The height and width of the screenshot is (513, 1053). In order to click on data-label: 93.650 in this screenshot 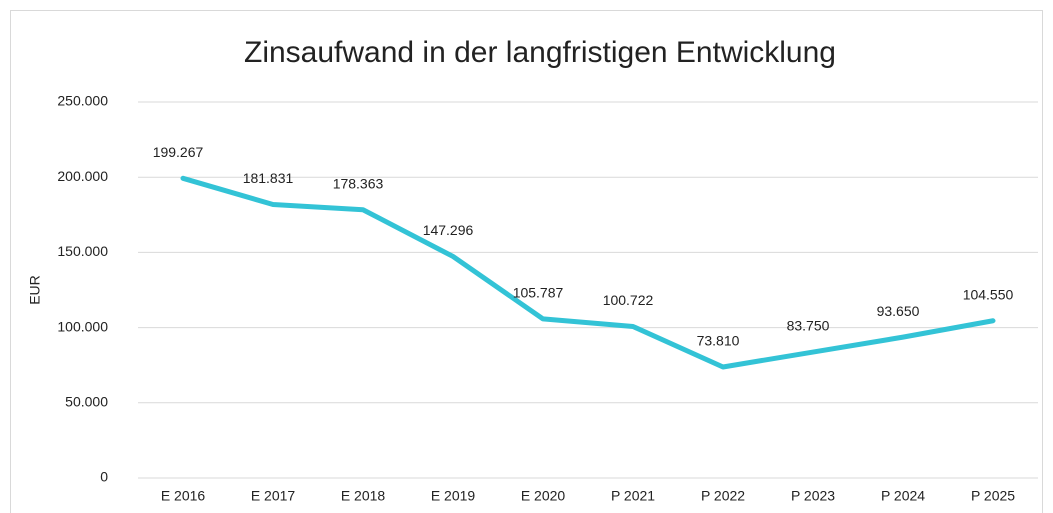, I will do `click(898, 311)`.